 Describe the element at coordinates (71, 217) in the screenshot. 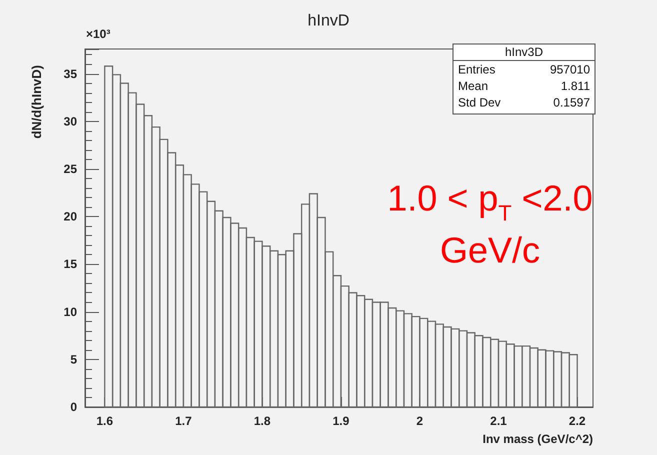

I see `y-tick-label: 20` at that location.